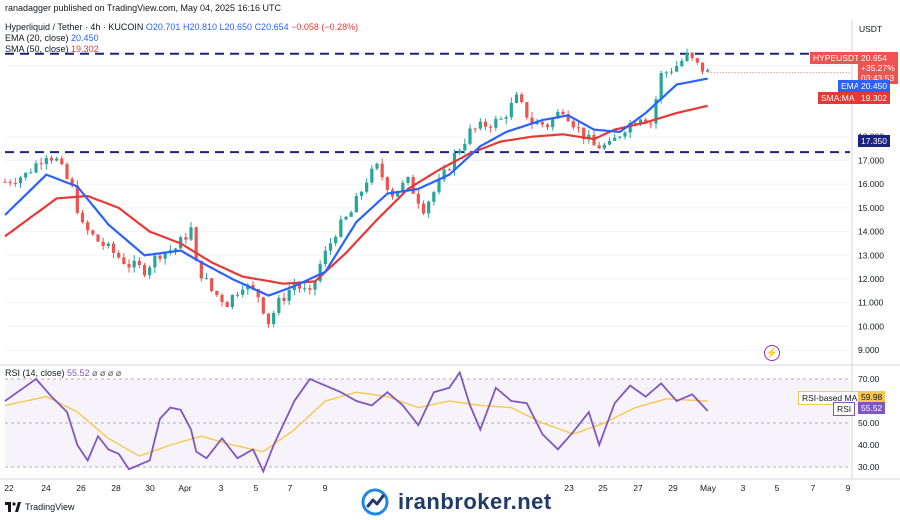  I want to click on lightning-icon: ⚡, so click(772, 353).